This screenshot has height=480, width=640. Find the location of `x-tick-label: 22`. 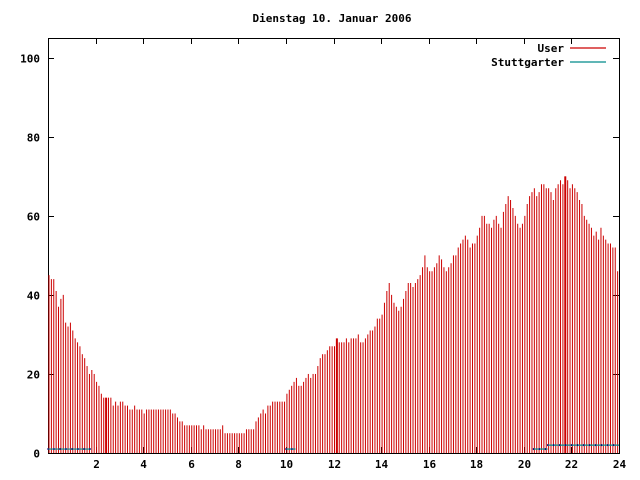

x-tick-label: 22 is located at coordinates (571, 464).